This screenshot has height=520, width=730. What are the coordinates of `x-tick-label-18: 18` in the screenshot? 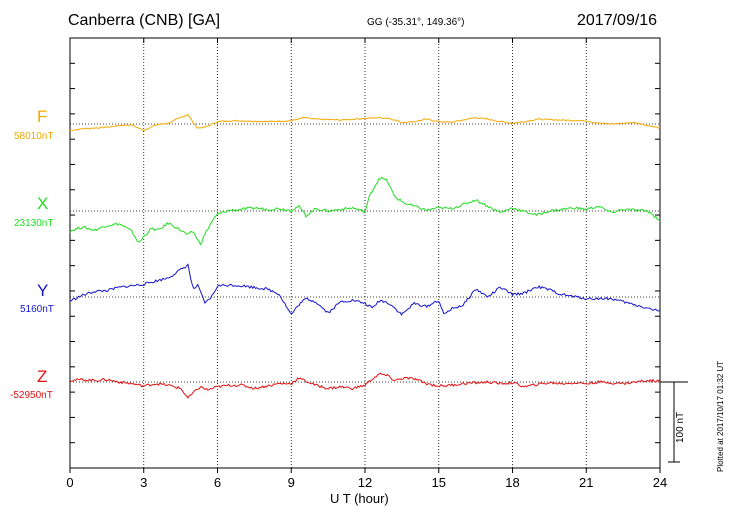 It's located at (512, 482).